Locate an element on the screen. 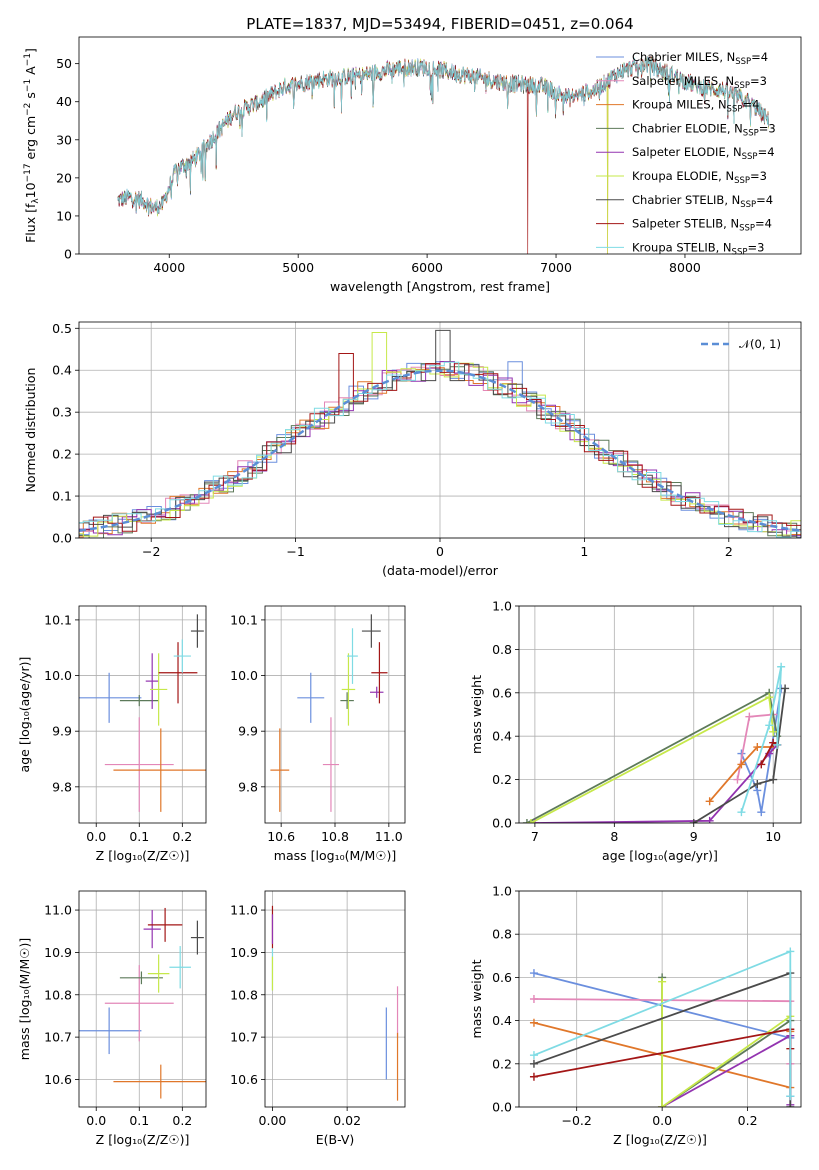 This screenshot has height=1170, width=819. label-sub: λ is located at coordinates (36, 201).